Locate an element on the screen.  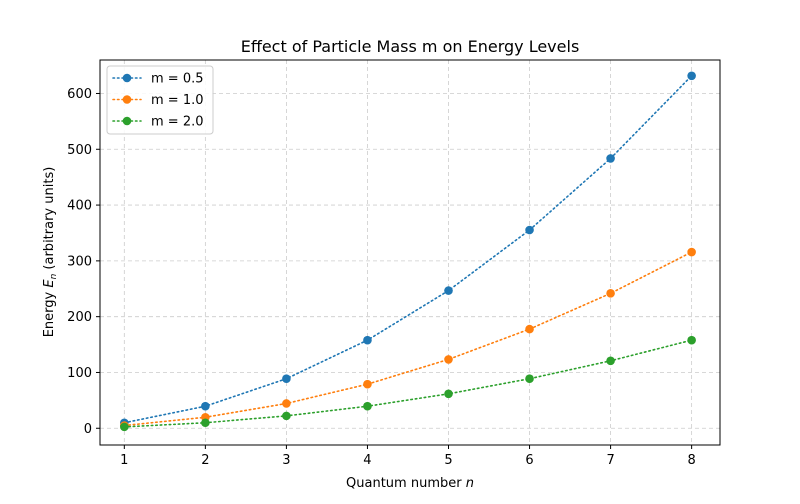
y-tick-label: 0 is located at coordinates (88, 429).